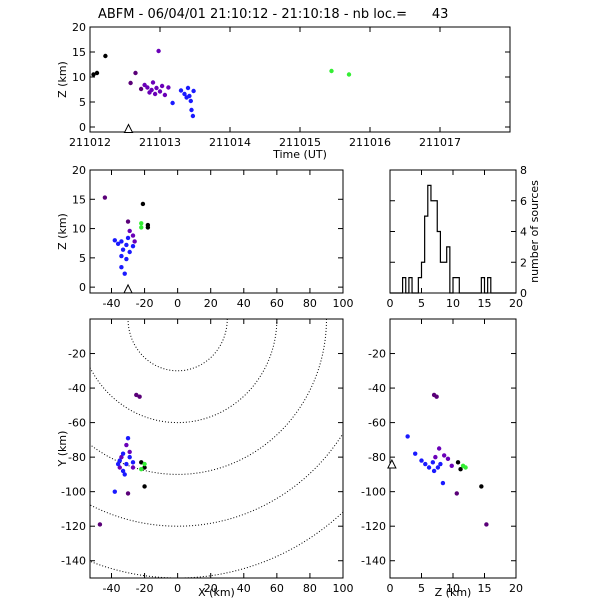  I want to click on x-tick-label: 211016, so click(370, 142).